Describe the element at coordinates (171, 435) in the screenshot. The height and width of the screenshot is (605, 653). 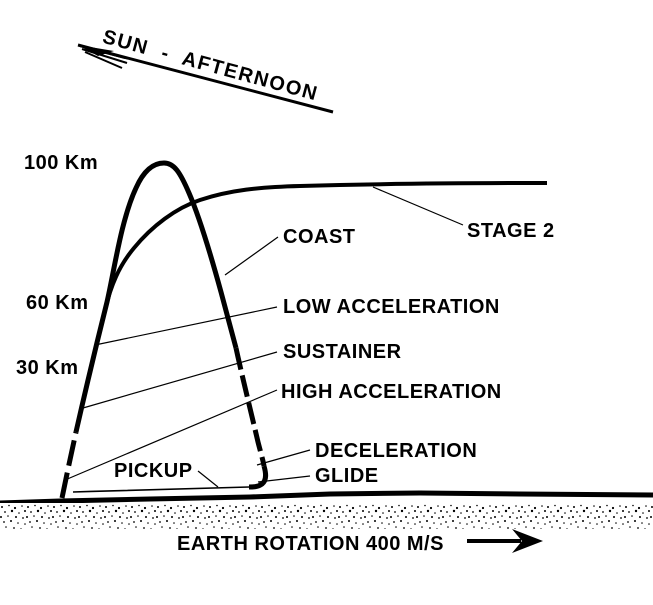
I see `high-acceleration-leader-line` at that location.